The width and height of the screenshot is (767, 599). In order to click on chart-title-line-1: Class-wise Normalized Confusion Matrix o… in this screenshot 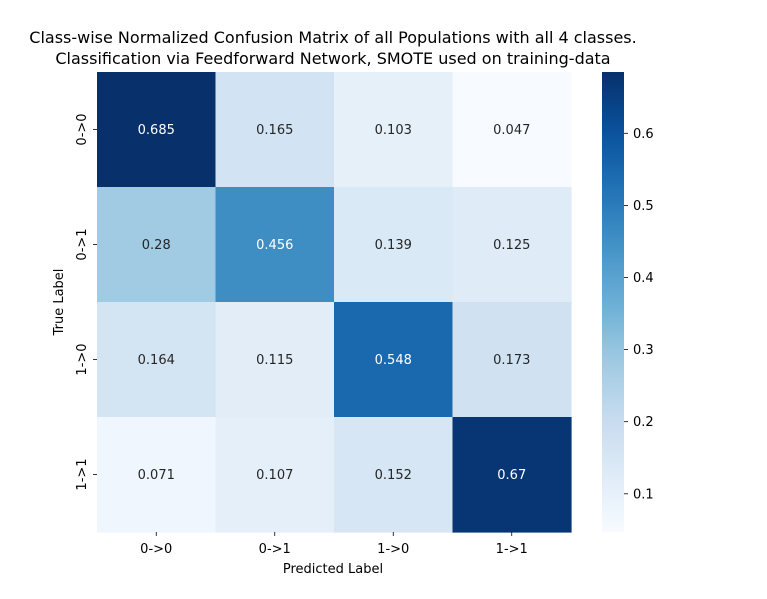, I will do `click(332, 37)`.